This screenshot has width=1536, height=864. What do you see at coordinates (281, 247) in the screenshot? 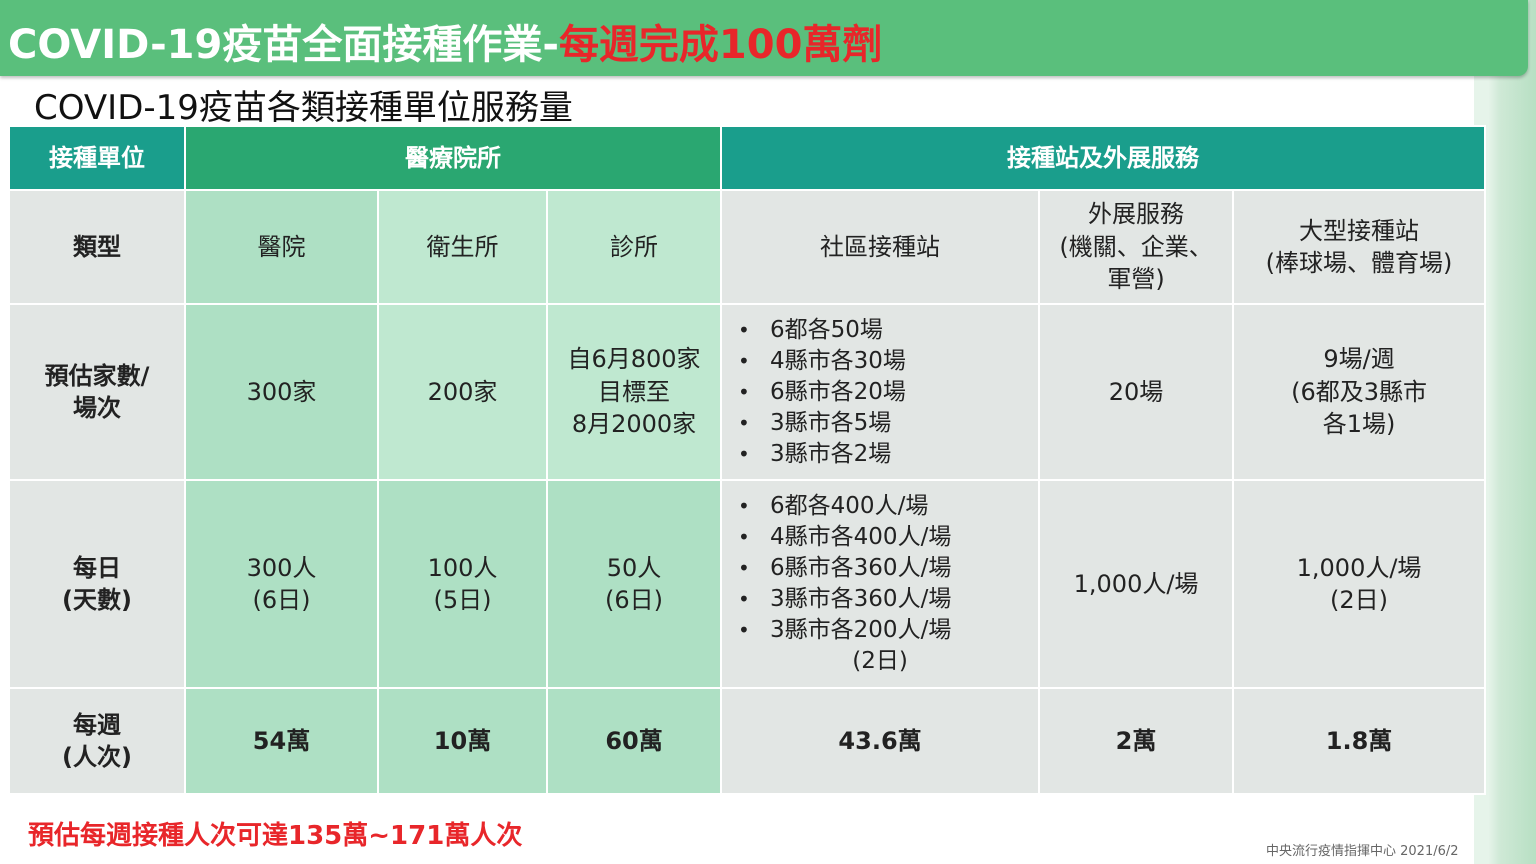
I see `type-hospital: 醫院` at bounding box center [281, 247].